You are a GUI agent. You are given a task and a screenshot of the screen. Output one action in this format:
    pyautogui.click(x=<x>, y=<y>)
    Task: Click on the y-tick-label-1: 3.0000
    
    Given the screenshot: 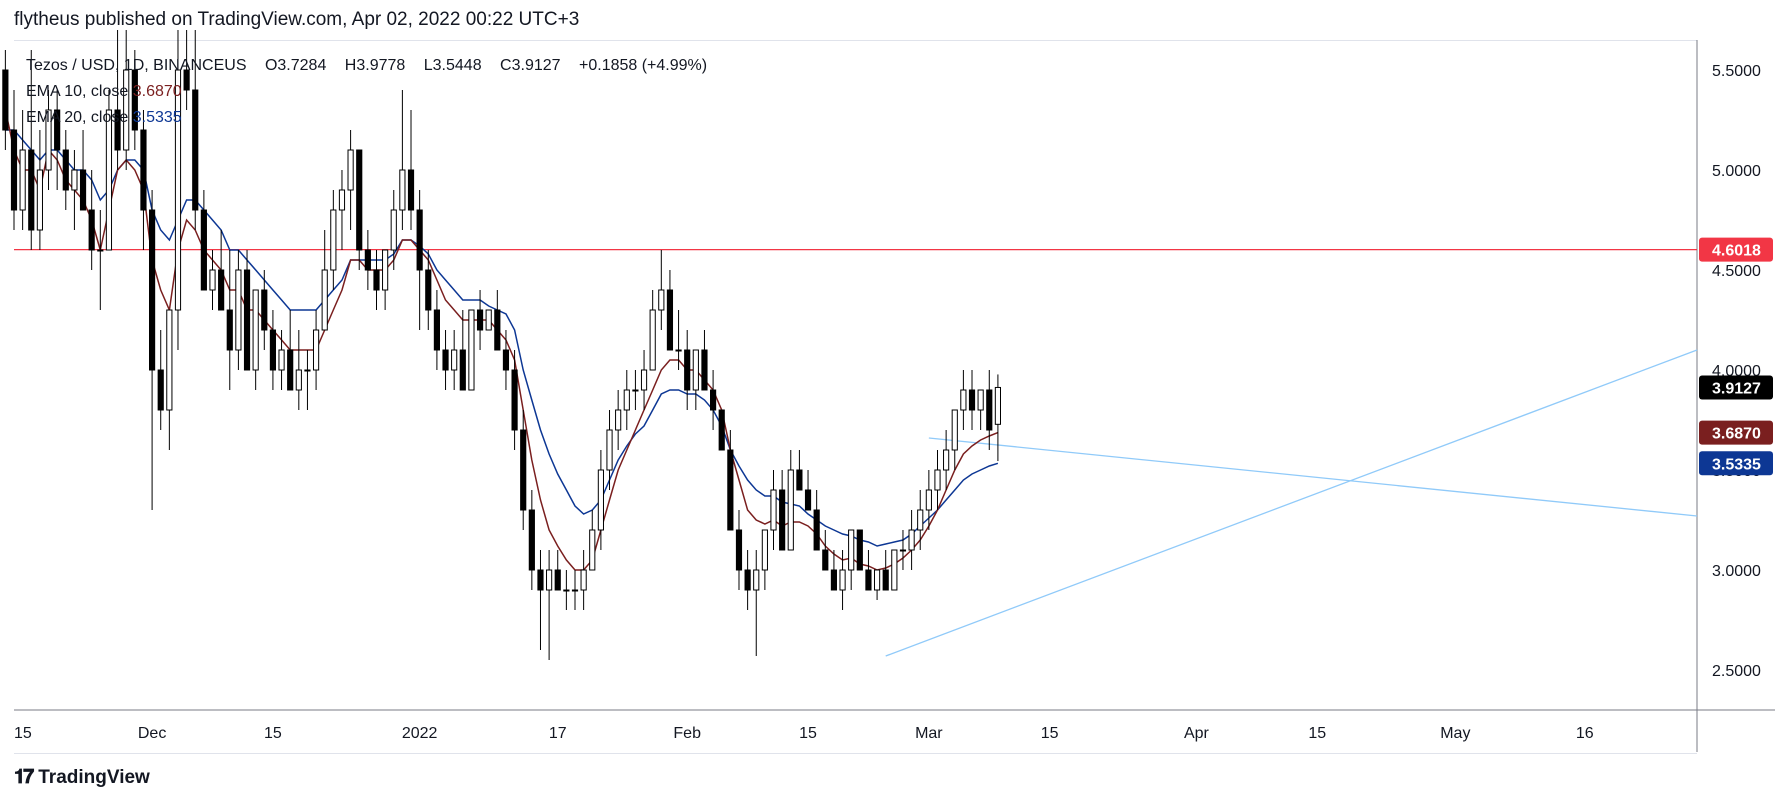 What is the action you would take?
    pyautogui.click(x=1736, y=571)
    